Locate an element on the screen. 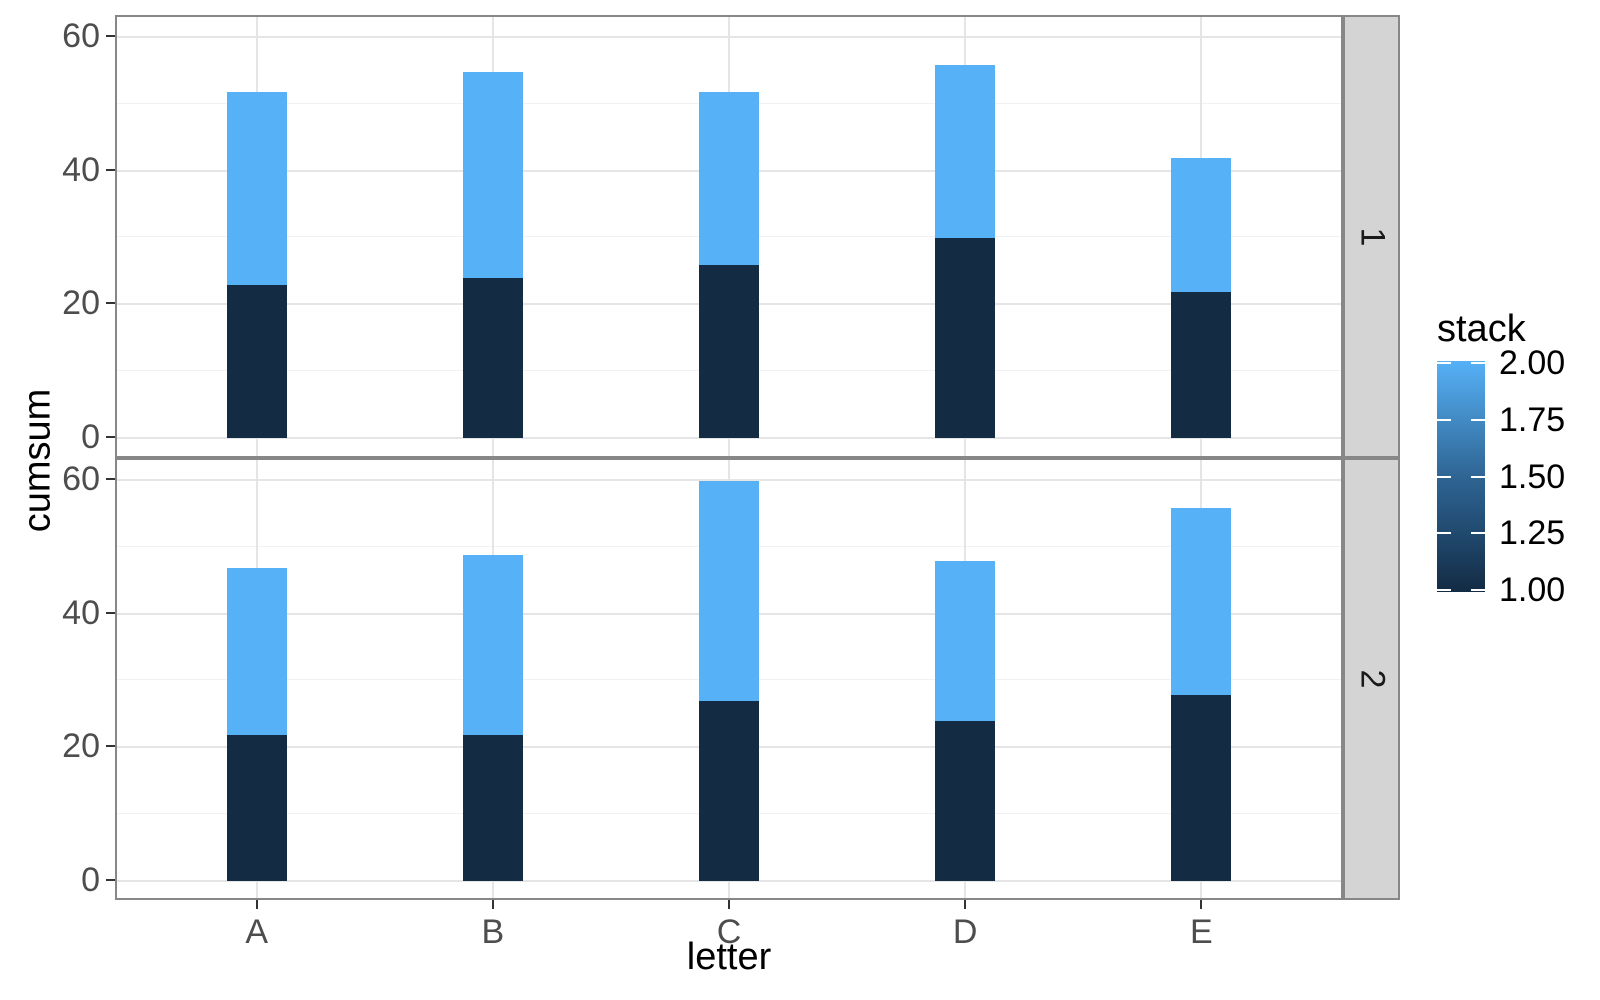  x-tick-label-B: B is located at coordinates (493, 932).